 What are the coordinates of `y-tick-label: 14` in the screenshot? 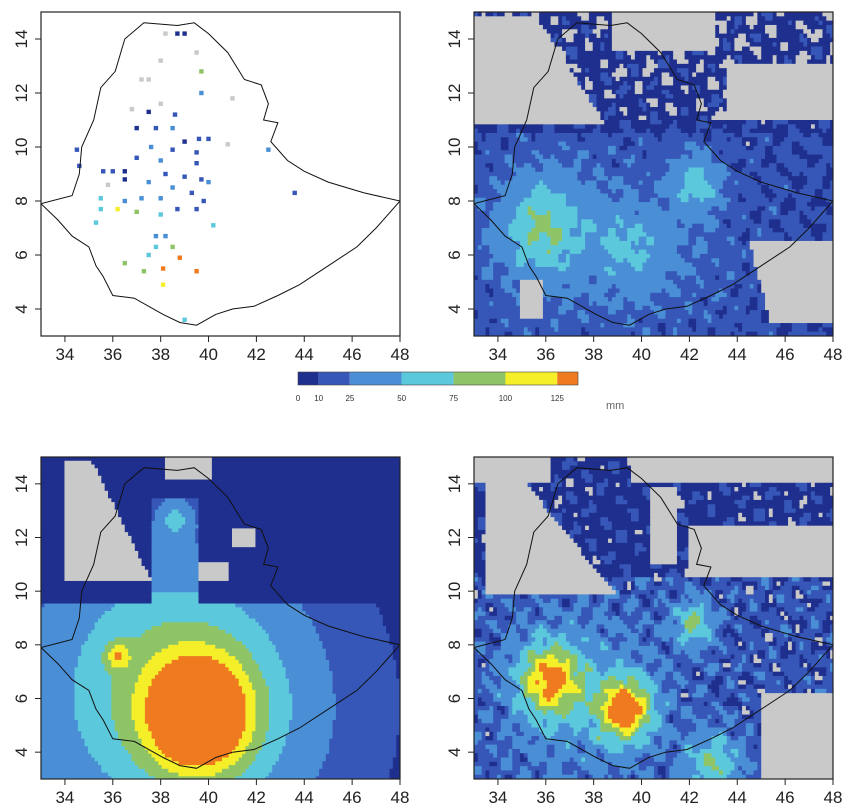 It's located at (21, 483).